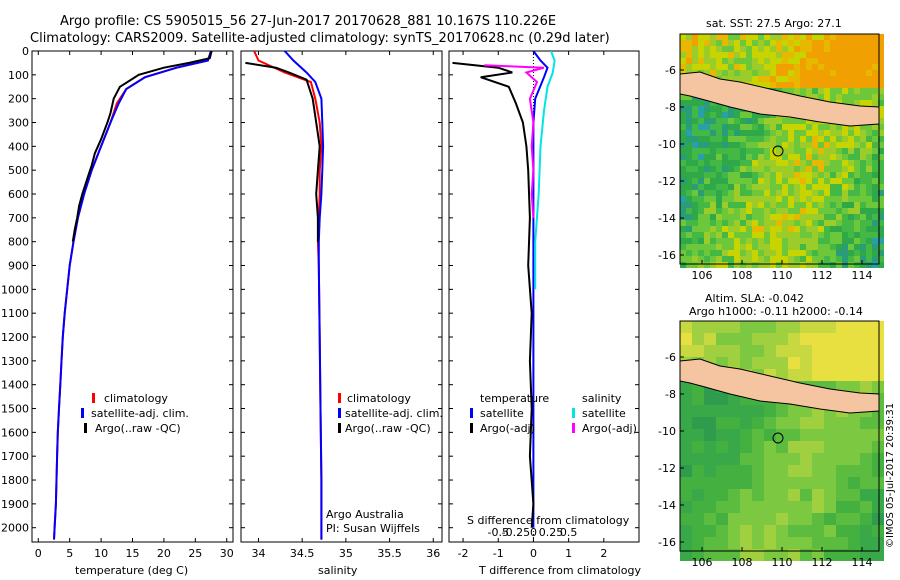  I want to click on y-tick-label: 800, so click(18, 242).